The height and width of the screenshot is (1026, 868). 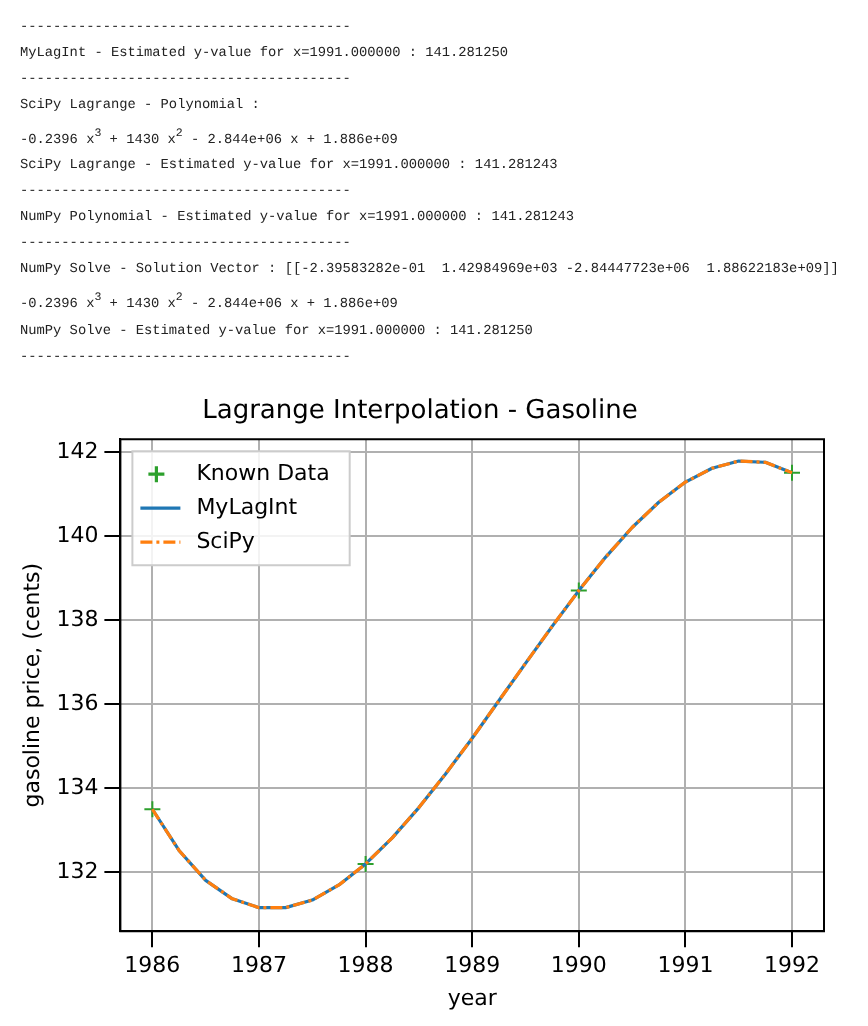 What do you see at coordinates (263, 472) in the screenshot?
I see `legend-label: Known Data` at bounding box center [263, 472].